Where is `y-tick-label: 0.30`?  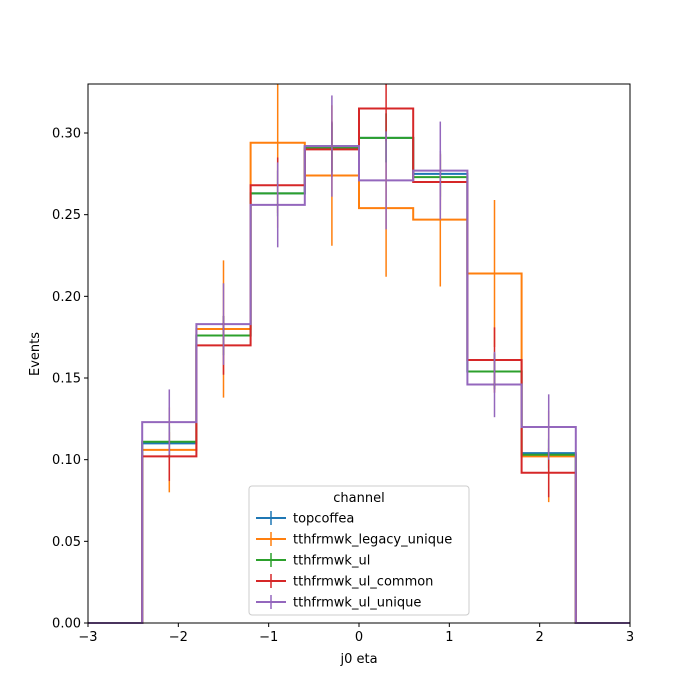 y-tick-label: 0.30 is located at coordinates (66, 134).